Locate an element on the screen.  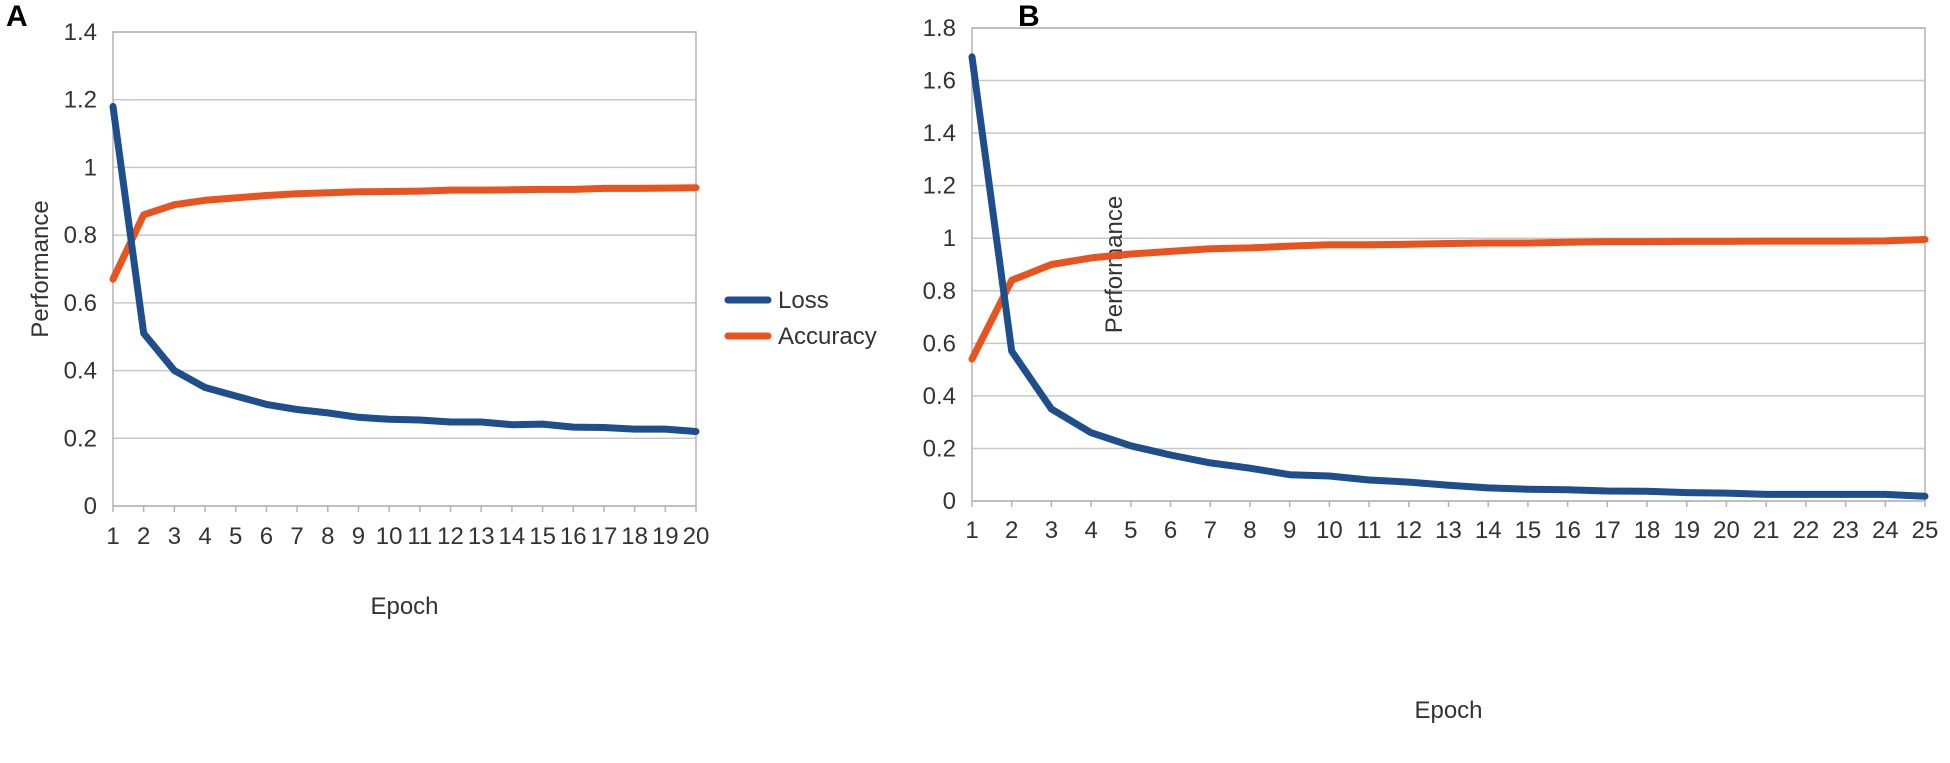
series-line-loss is located at coordinates (404, 269).